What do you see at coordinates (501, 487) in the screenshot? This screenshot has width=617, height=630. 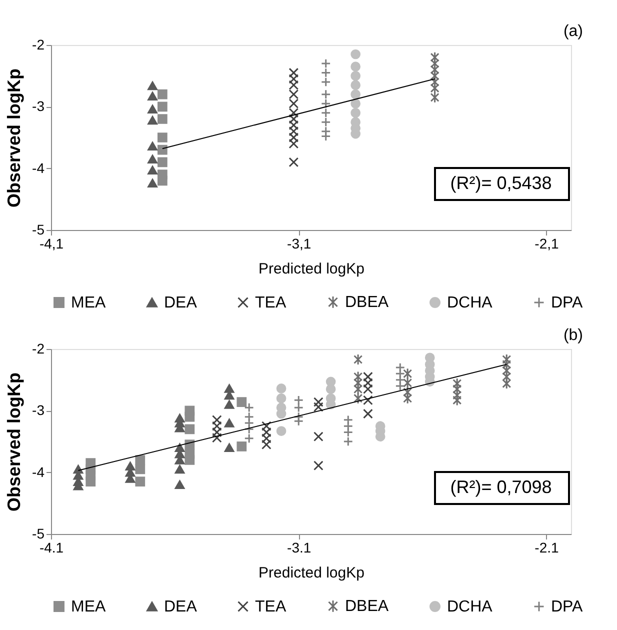 I see `annotation: (R²)= 0,7098` at bounding box center [501, 487].